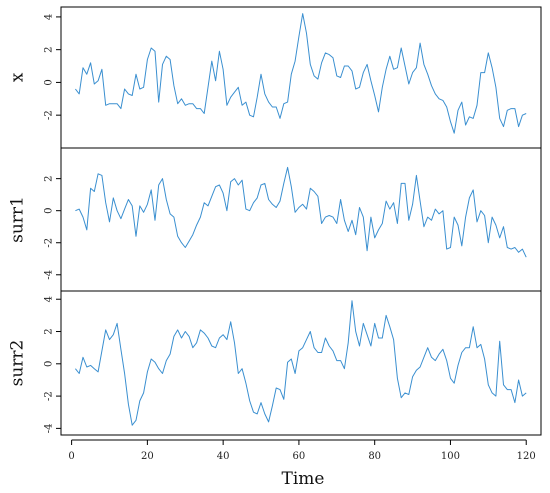 The image size is (550, 493). What do you see at coordinates (18, 363) in the screenshot?
I see `panel-label-surr2: surr2` at bounding box center [18, 363].